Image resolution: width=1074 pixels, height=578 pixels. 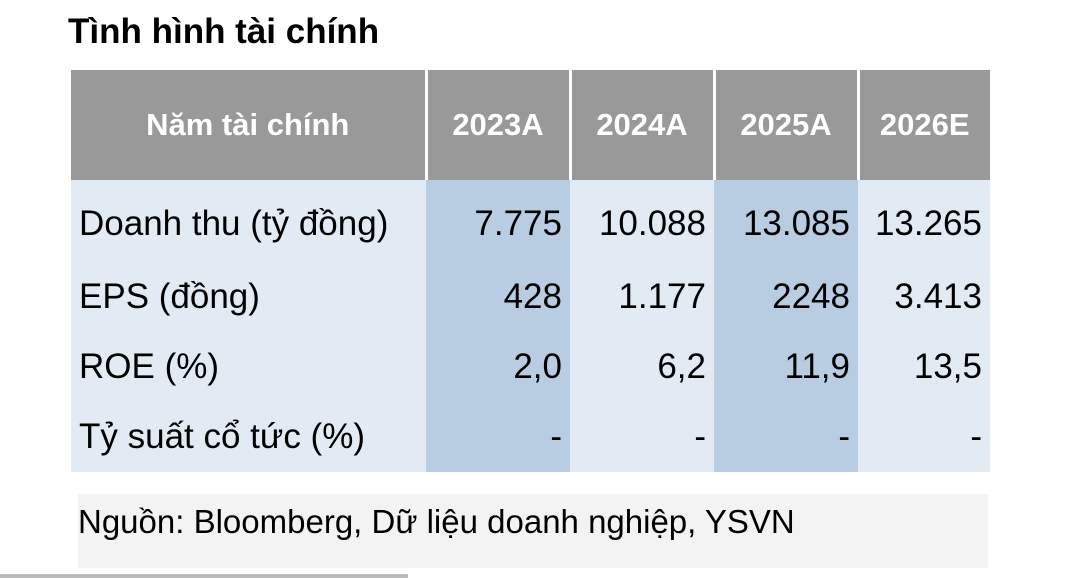 What do you see at coordinates (224, 31) in the screenshot?
I see `section-title: Tình hình tài chính` at bounding box center [224, 31].